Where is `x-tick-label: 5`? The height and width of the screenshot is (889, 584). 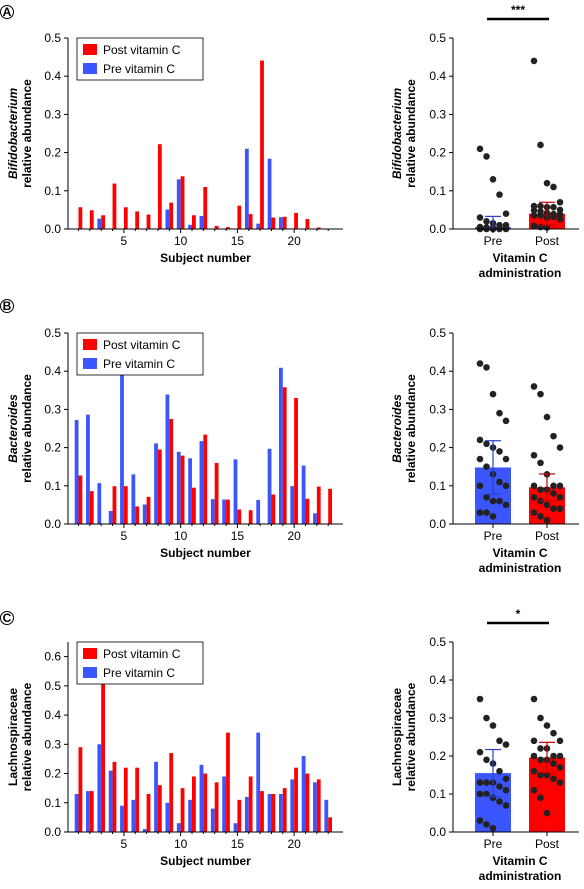 x-tick-label: 5 is located at coordinates (124, 241).